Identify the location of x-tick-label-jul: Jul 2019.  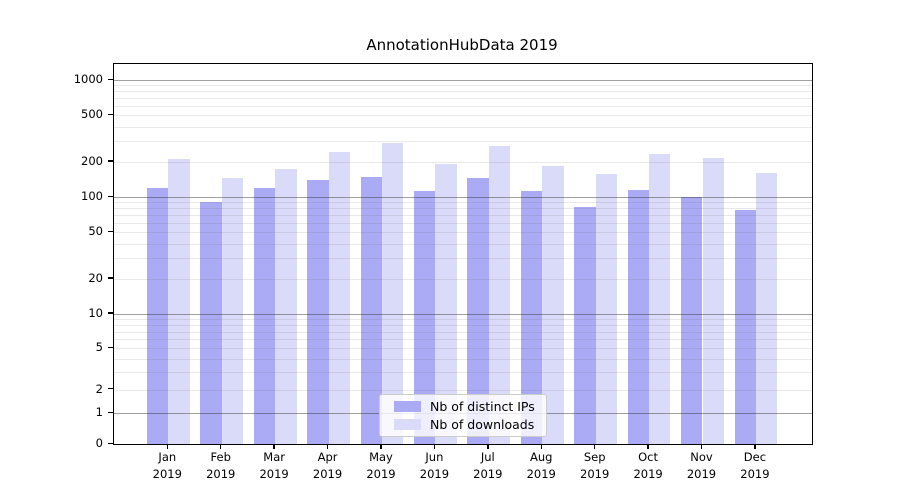
(488, 465).